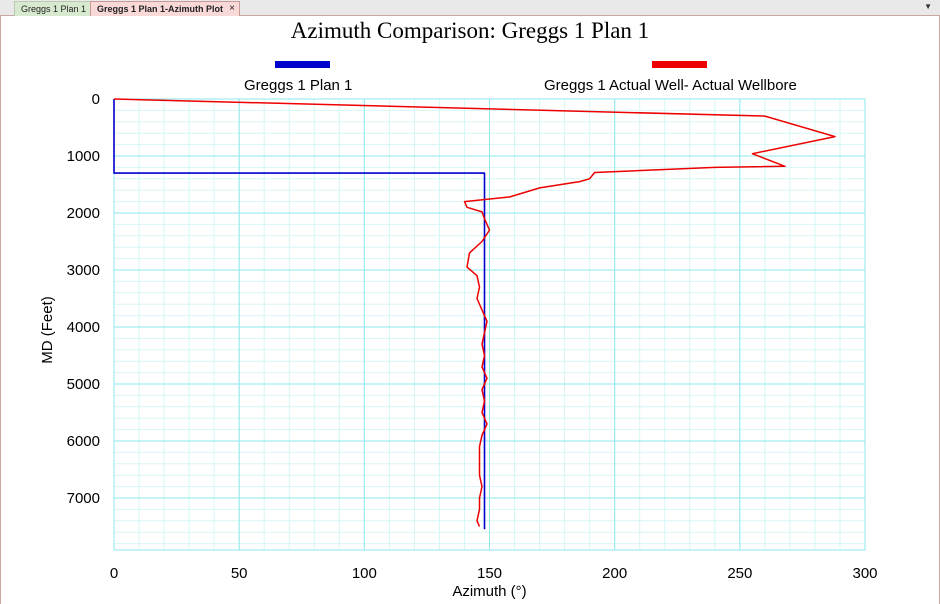 Image resolution: width=940 pixels, height=604 pixels. I want to click on tab-label: Greggs 1 Plan 1-Azimuth Plot, so click(160, 9).